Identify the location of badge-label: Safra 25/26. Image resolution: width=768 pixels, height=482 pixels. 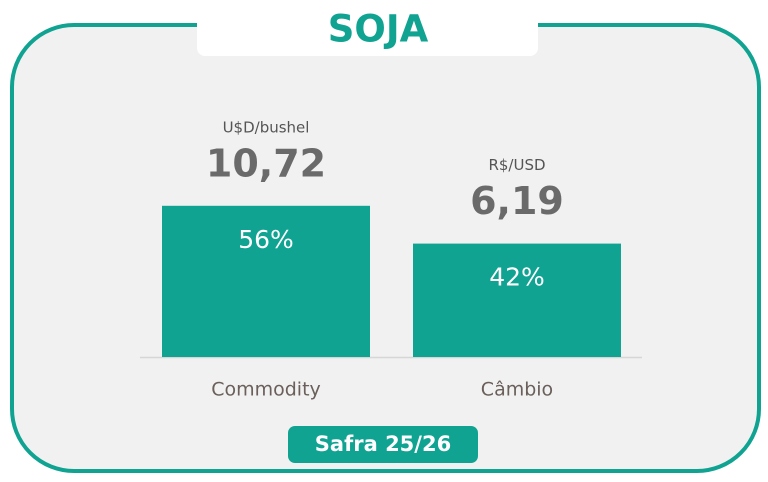
(383, 444).